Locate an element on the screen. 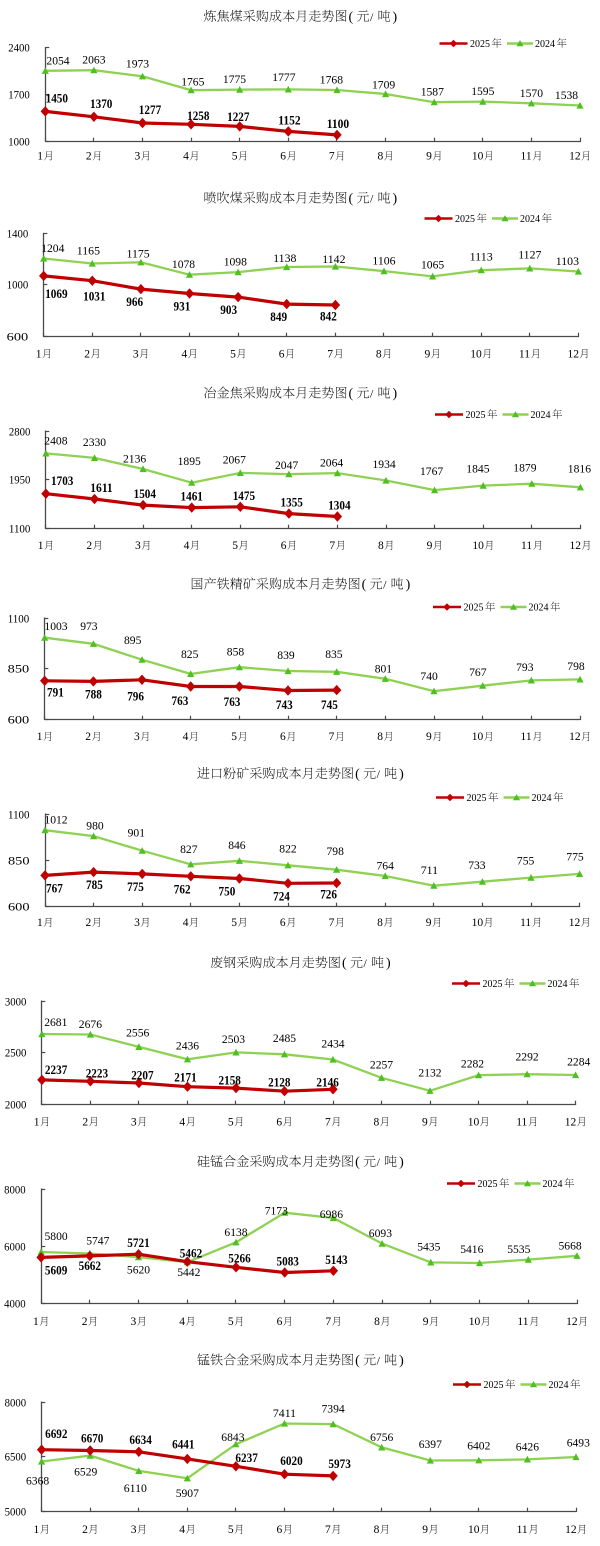  svg-text: 6020 is located at coordinates (291, 1461).